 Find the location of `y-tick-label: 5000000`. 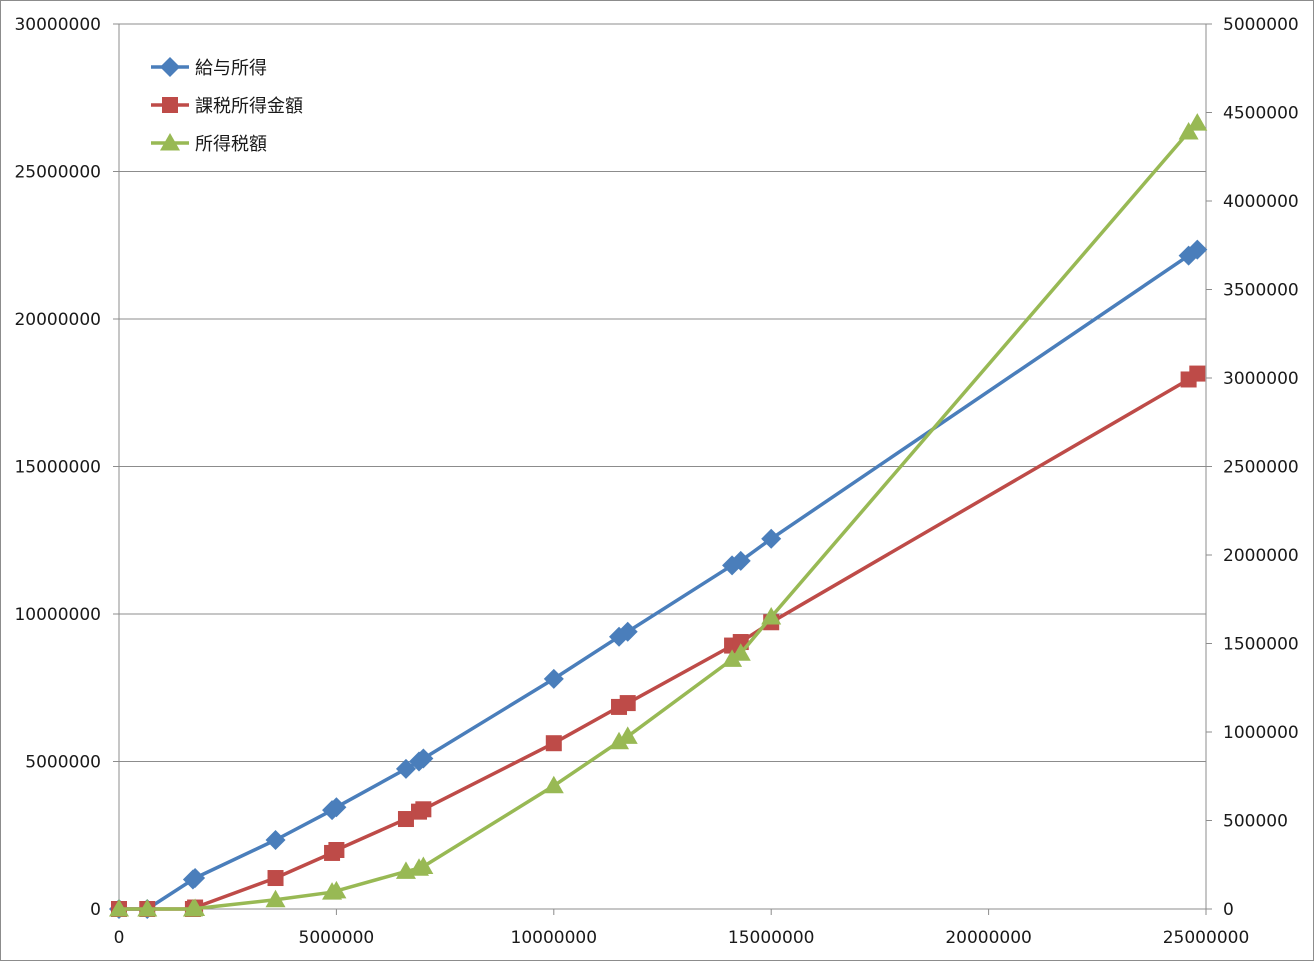

y-tick-label: 5000000 is located at coordinates (63, 763).